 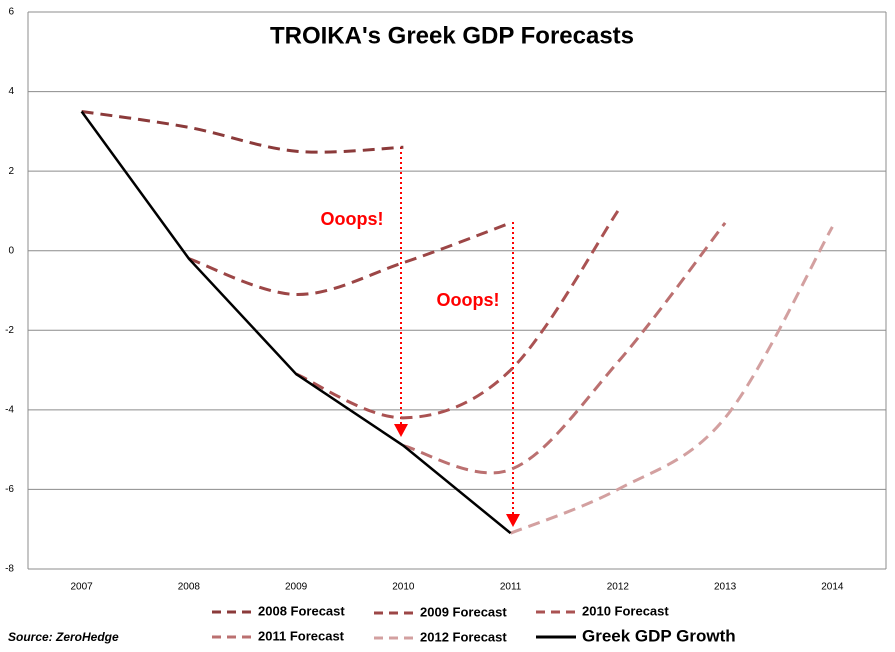 What do you see at coordinates (9, 489) in the screenshot?
I see `y-tick-label: -6` at bounding box center [9, 489].